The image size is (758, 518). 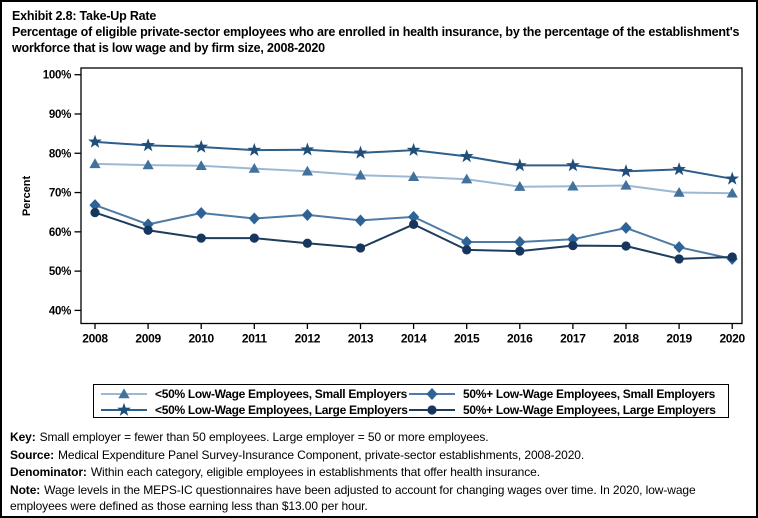 What do you see at coordinates (589, 410) in the screenshot?
I see `legend-label: 50%+ Low-Wage Employees, Large Employers` at bounding box center [589, 410].